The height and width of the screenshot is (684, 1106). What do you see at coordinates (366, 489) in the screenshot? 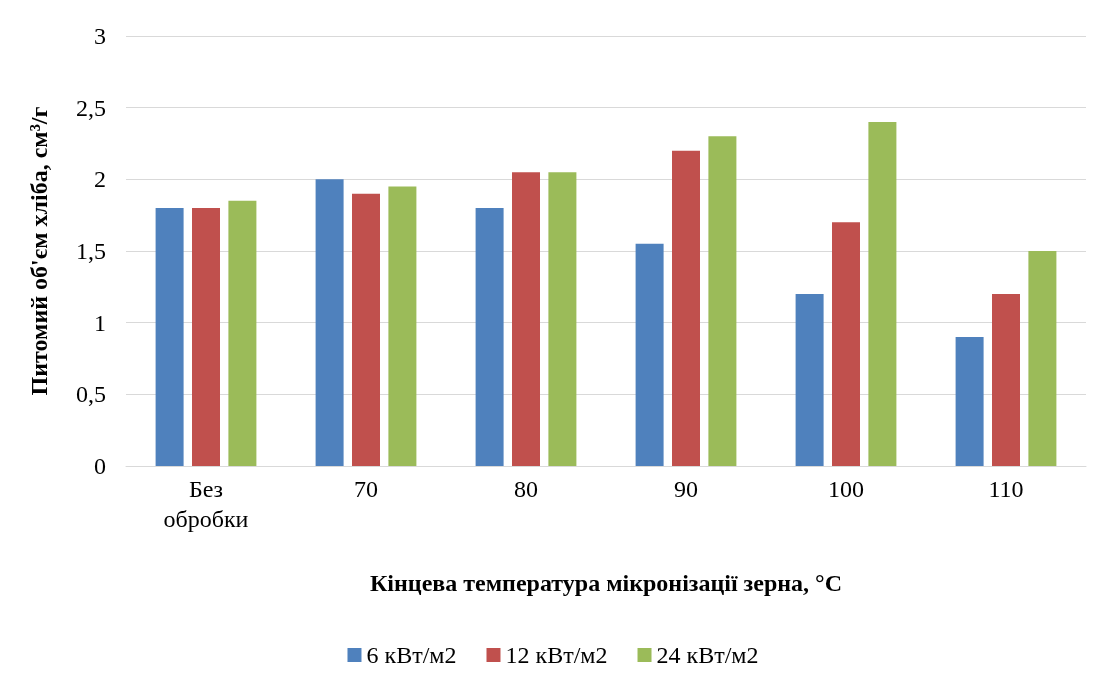
I see `x-tick-label: 70` at bounding box center [366, 489].